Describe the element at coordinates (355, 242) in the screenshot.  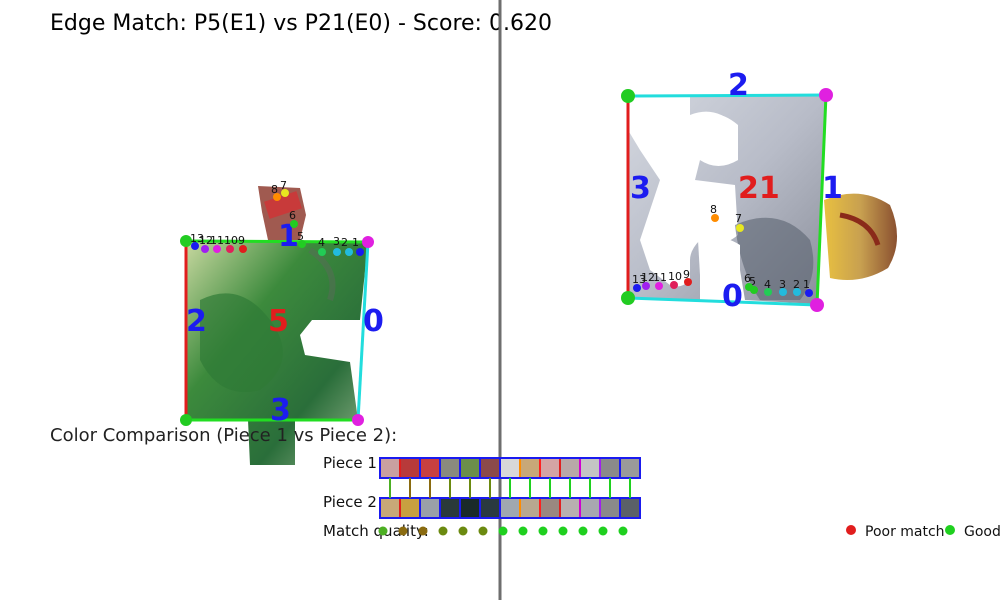
I see `left-point-label-1: 1` at that location.